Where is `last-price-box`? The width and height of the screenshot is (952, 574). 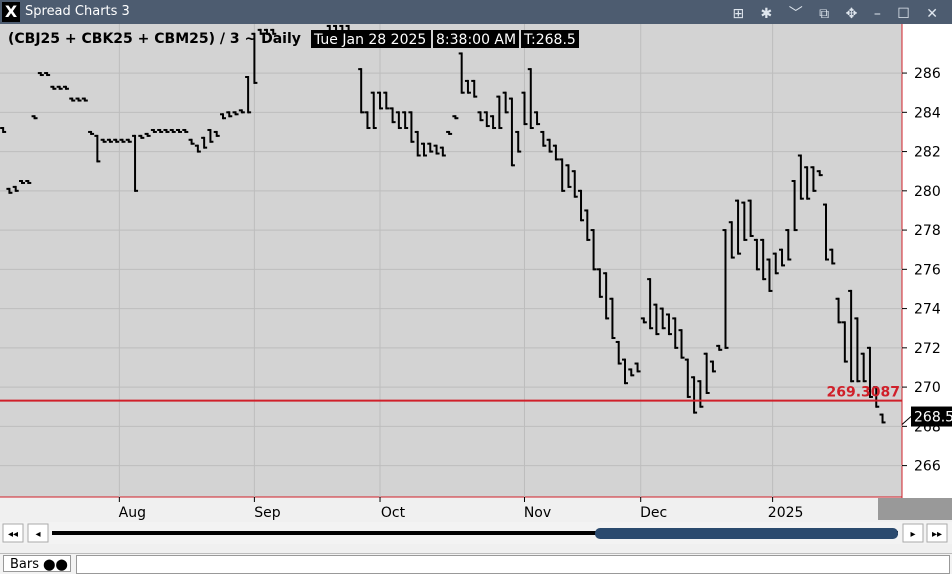
last-price-box is located at coordinates (931, 416).